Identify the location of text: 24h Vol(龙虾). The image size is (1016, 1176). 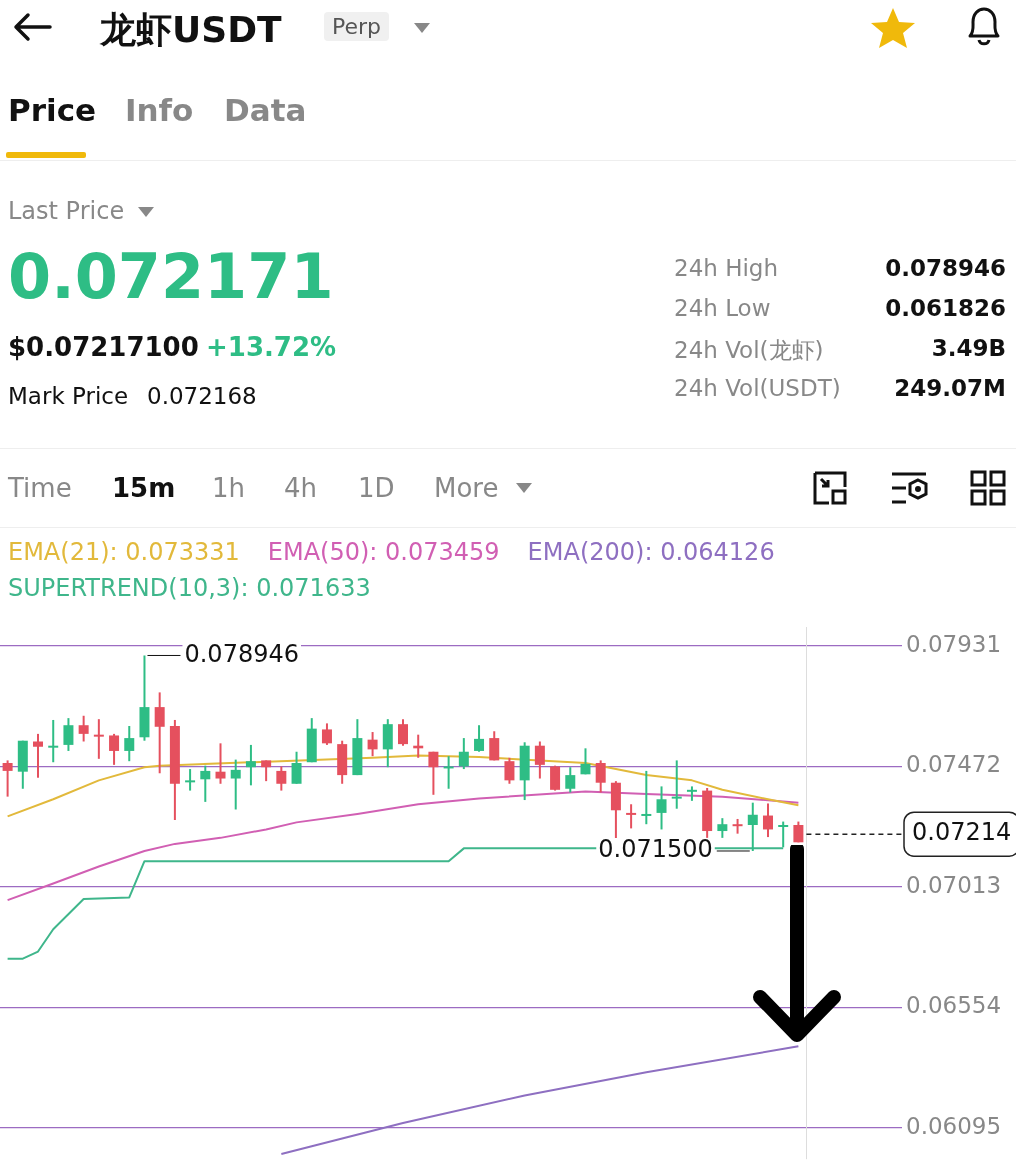
(749, 350).